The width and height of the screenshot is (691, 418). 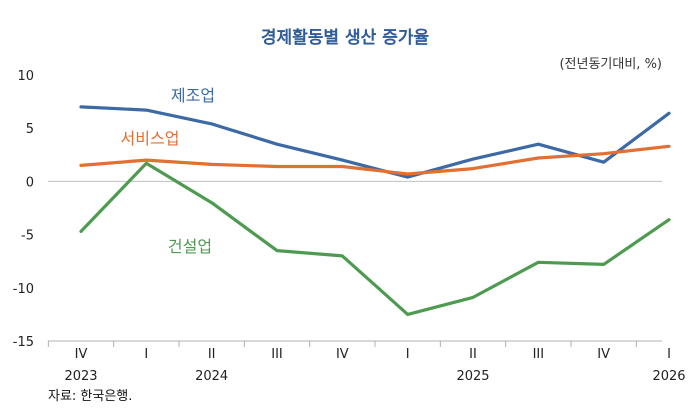 What do you see at coordinates (610, 64) in the screenshot?
I see `unit-note: (전년동기대비, %)` at bounding box center [610, 64].